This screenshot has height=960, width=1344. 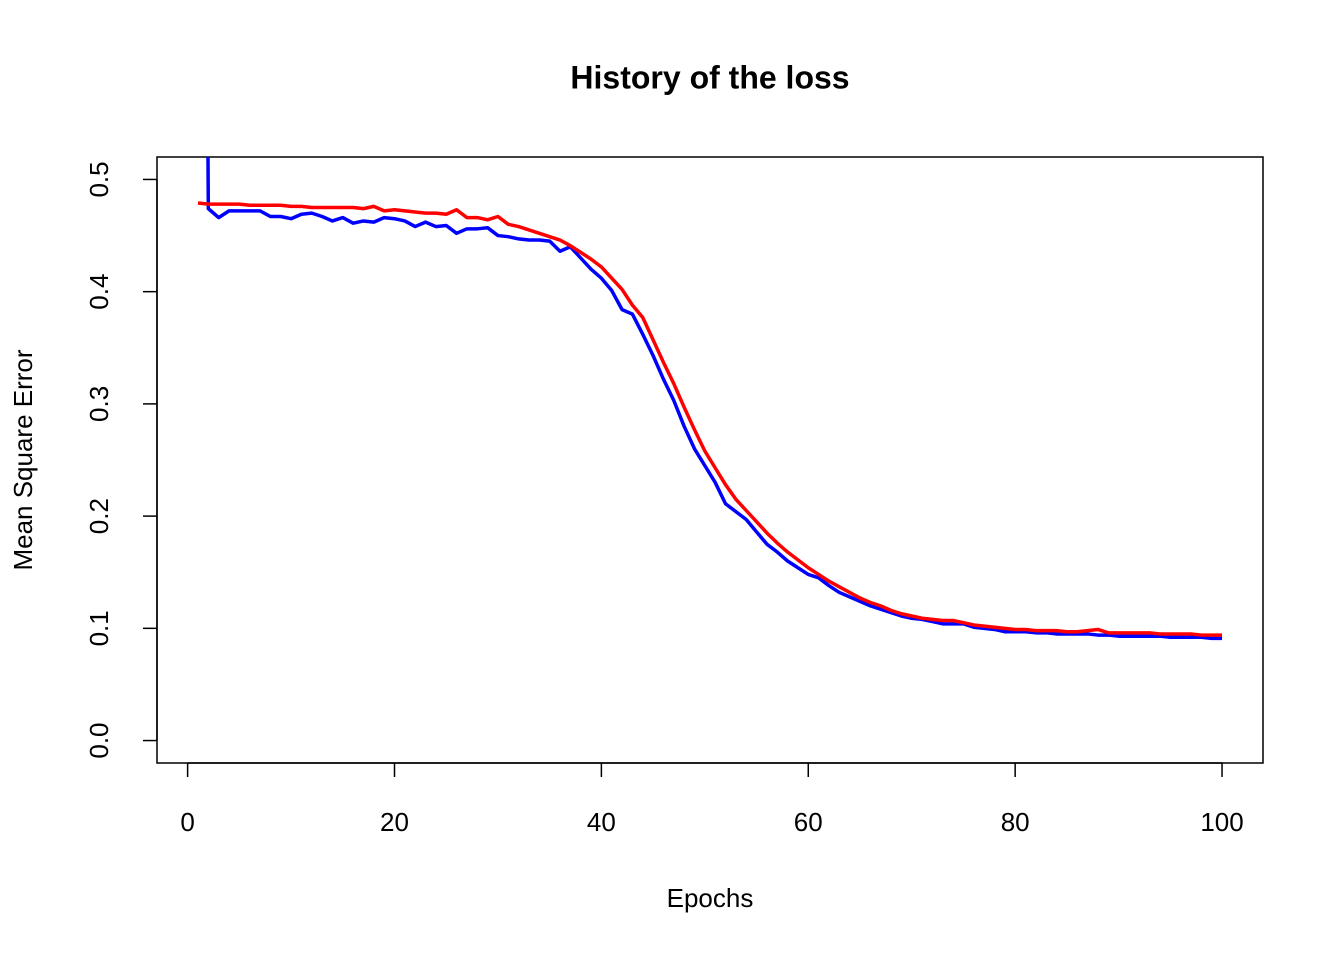 What do you see at coordinates (710, 898) in the screenshot?
I see `x-axis-label: Epochs` at bounding box center [710, 898].